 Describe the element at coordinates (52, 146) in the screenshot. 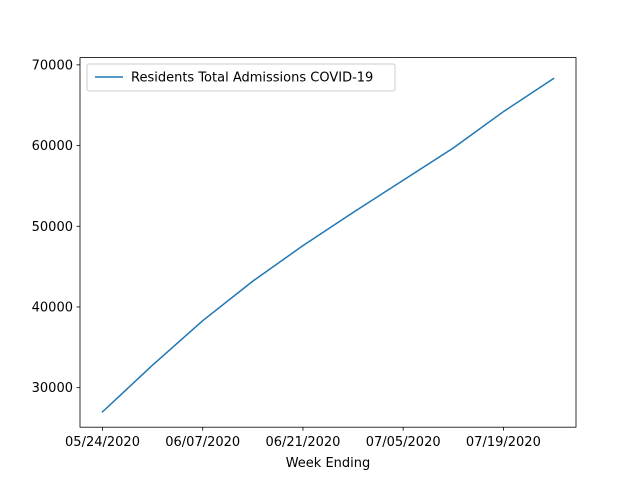

I see `y-tick-label: 60000` at that location.